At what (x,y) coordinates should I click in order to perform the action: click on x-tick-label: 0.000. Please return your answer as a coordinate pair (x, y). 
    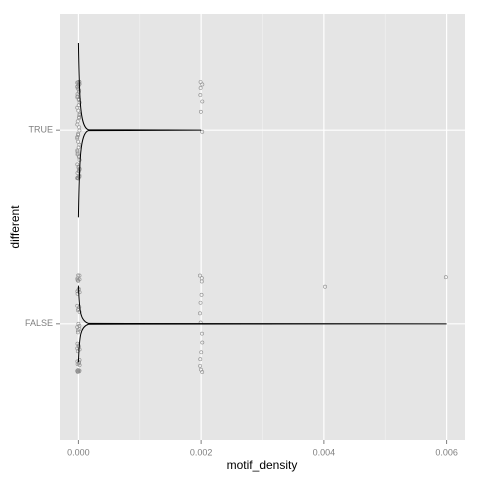
    Looking at the image, I should click on (78, 452).